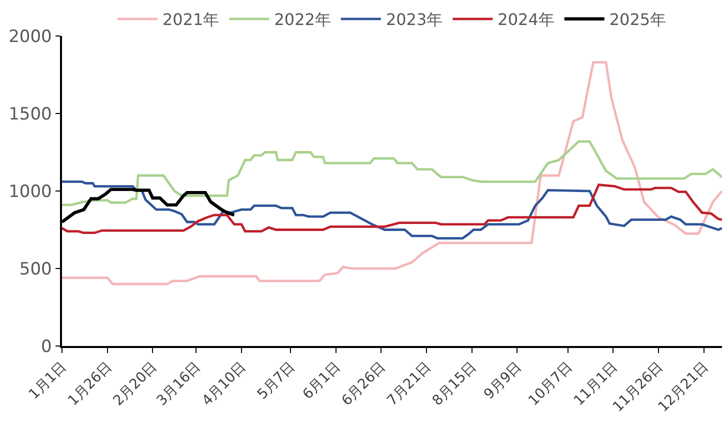 This screenshot has height=421, width=724. Describe the element at coordinates (30, 36) in the screenshot. I see `y-tick-label: 2000` at that location.